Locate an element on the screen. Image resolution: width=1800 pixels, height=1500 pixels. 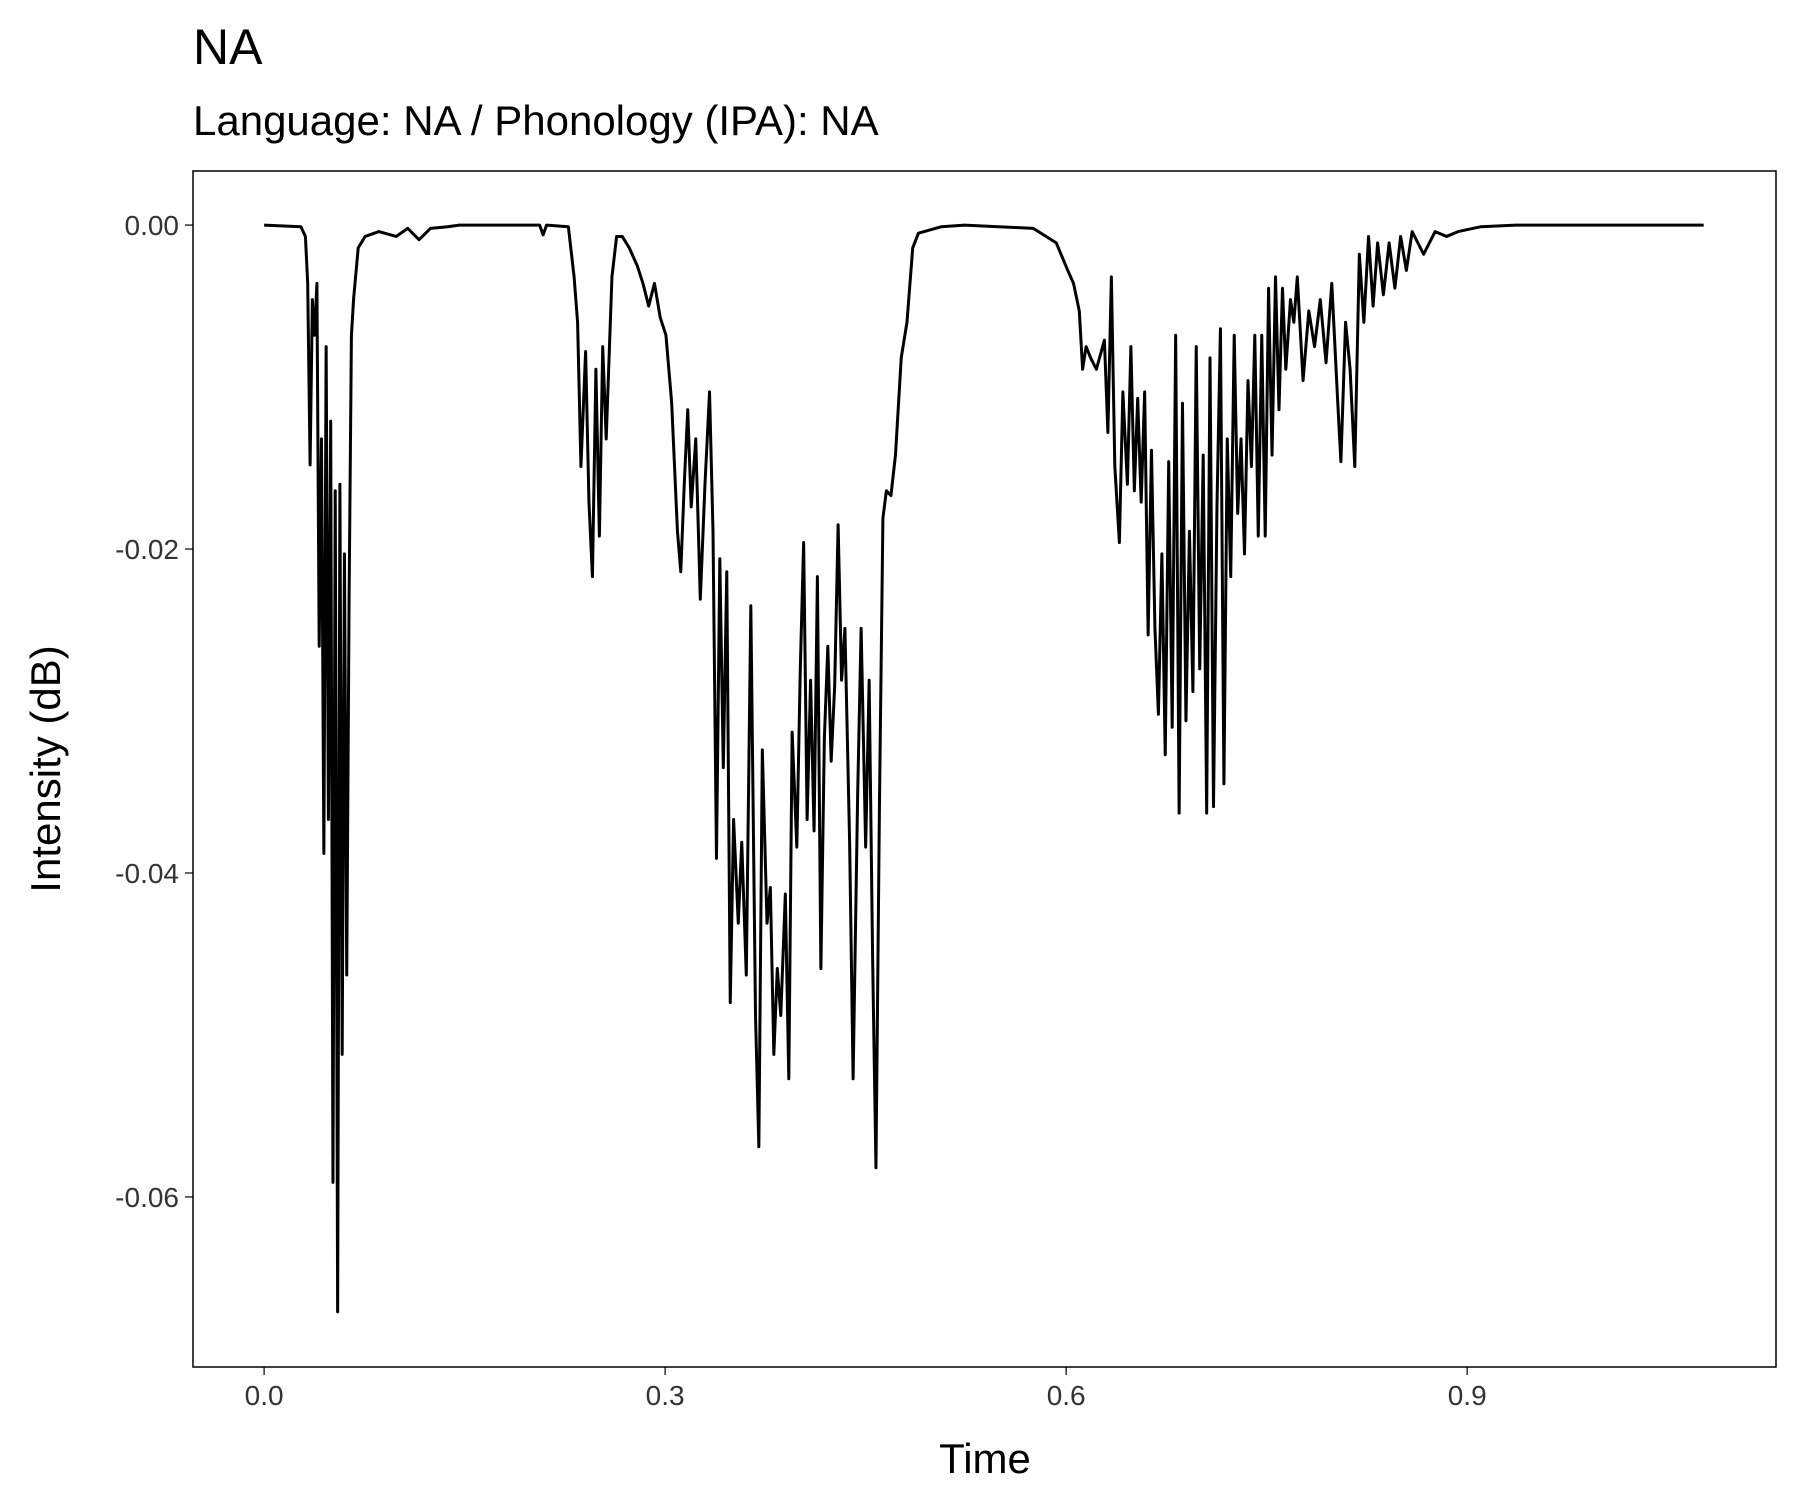
x-tick-label: 0.9 is located at coordinates (1467, 1395).